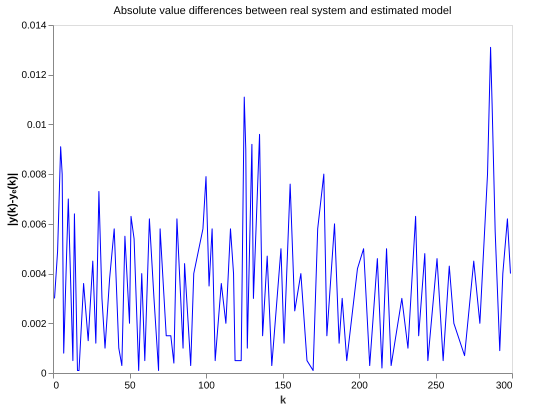 The image size is (545, 404). Describe the element at coordinates (34, 175) in the screenshot. I see `y-tick-label: 0.008` at that location.